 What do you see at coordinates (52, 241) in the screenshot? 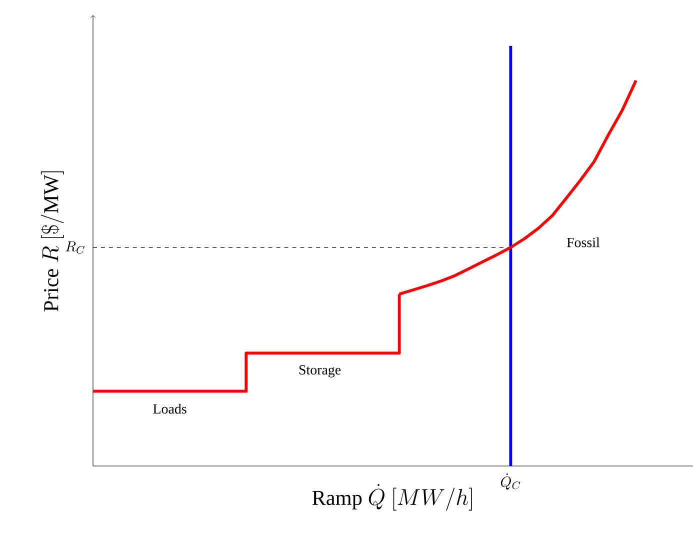
I see `y-axis-title: $\mathrm{Price}\ R\ [\$/\mathrm{MW}]$` at bounding box center [52, 241].